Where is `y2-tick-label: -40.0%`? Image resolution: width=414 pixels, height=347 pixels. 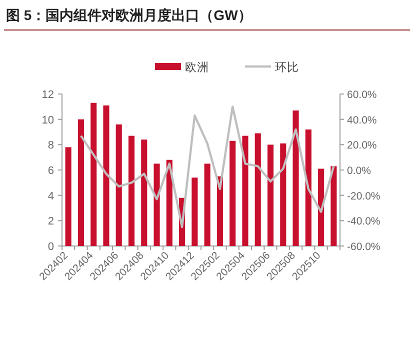
y2-tick-label: -40.0% is located at coordinates (363, 222).